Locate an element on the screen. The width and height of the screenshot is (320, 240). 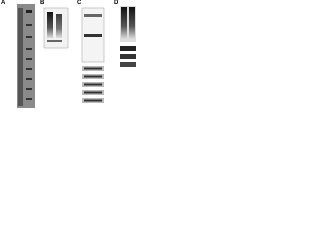
lane is located at coordinates (20, 57).